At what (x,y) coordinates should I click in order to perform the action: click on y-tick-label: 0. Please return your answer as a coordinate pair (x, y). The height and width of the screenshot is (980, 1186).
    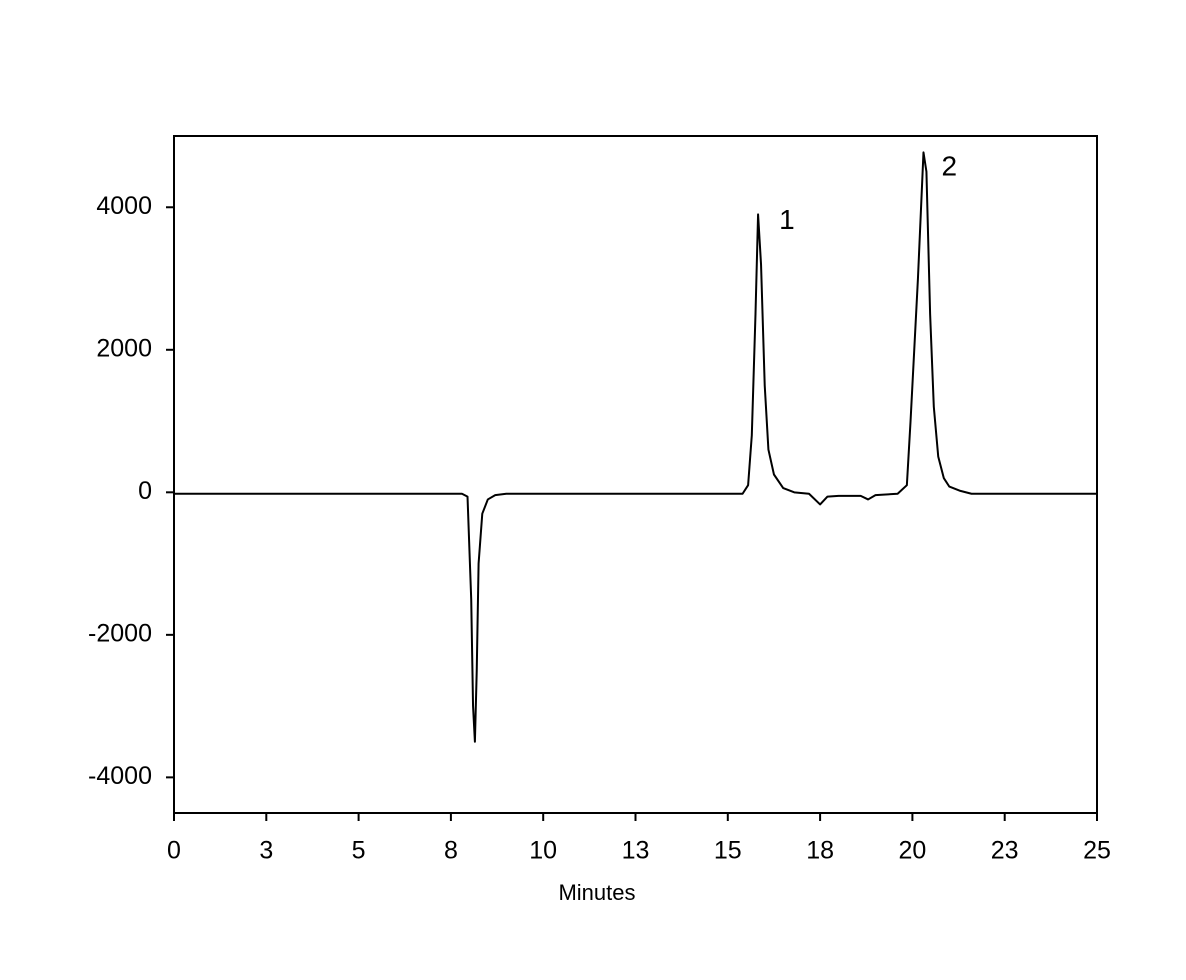
    Looking at the image, I should click on (145, 491).